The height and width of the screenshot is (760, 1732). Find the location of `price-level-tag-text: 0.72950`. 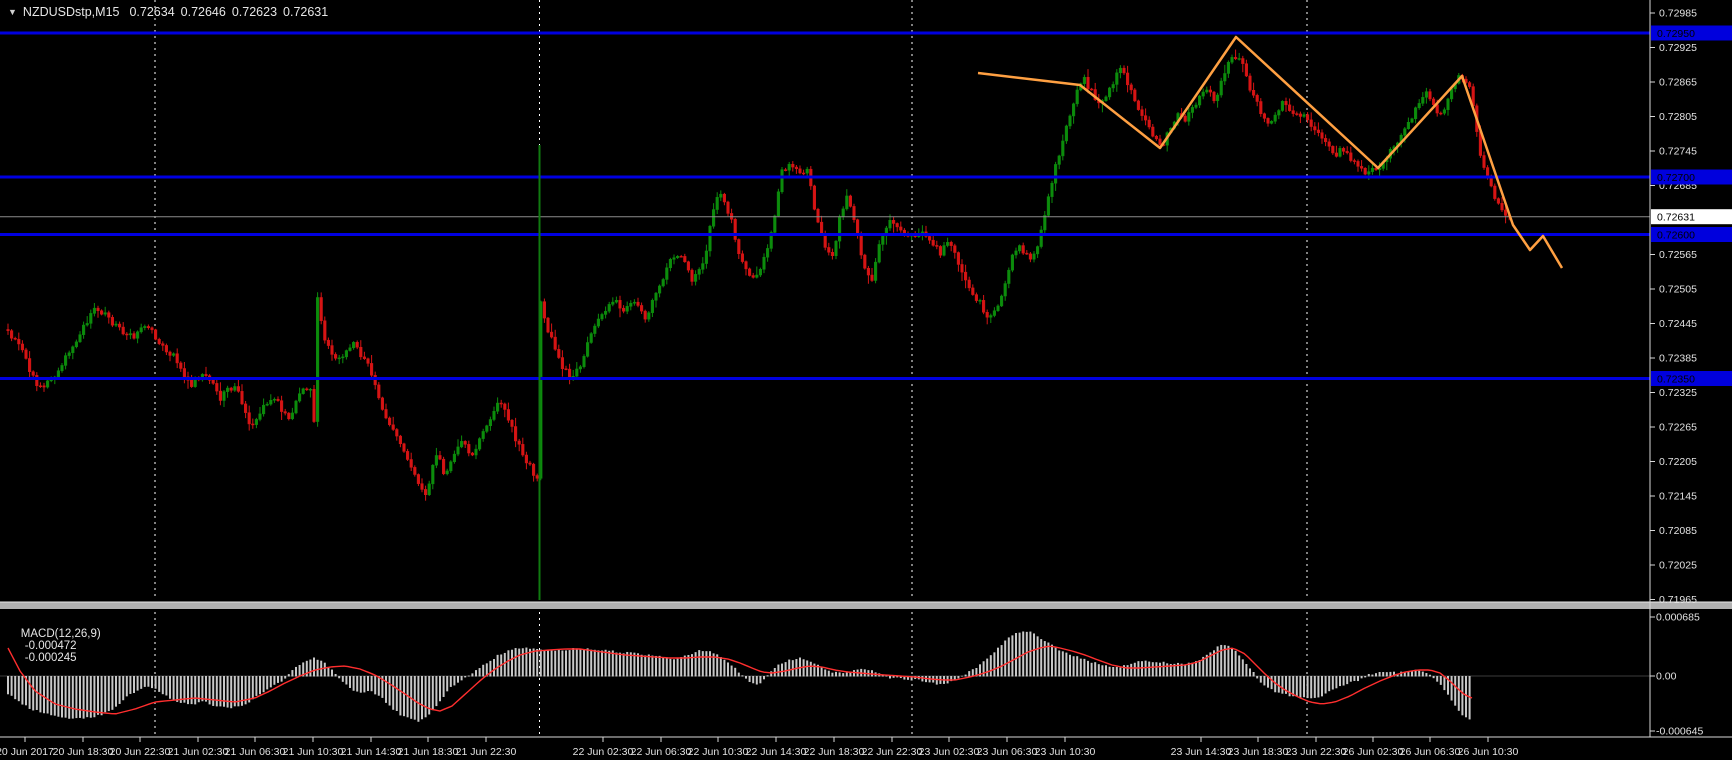

price-level-tag-text: 0.72950 is located at coordinates (1676, 34).